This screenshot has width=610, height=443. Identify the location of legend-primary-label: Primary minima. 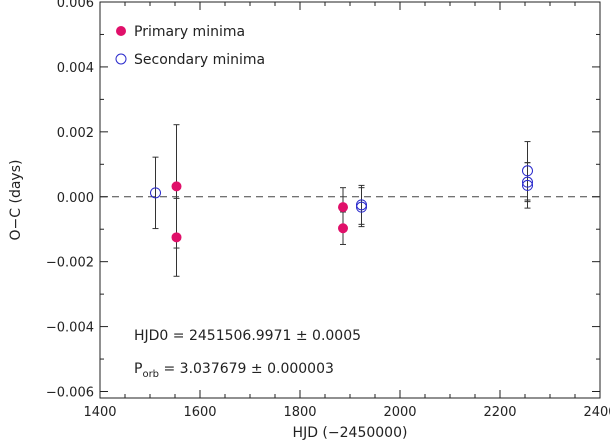
(189, 32).